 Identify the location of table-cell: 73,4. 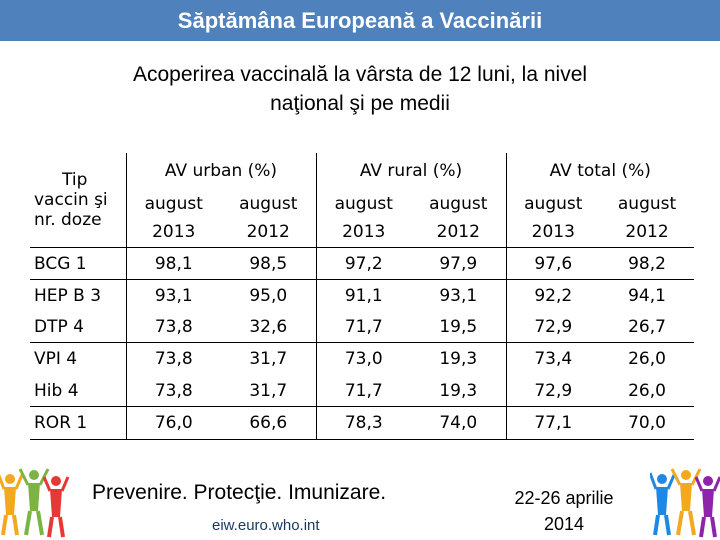
(553, 358).